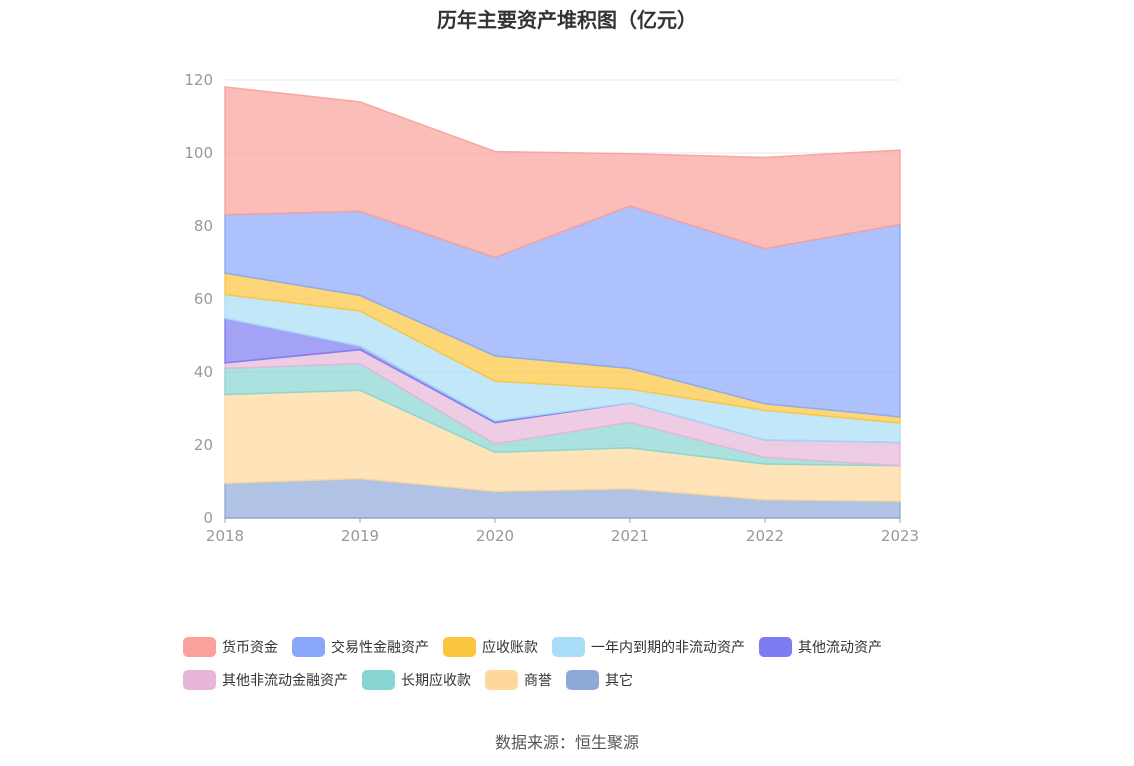  What do you see at coordinates (900, 536) in the screenshot?
I see `x-tick-label: 2023` at bounding box center [900, 536].